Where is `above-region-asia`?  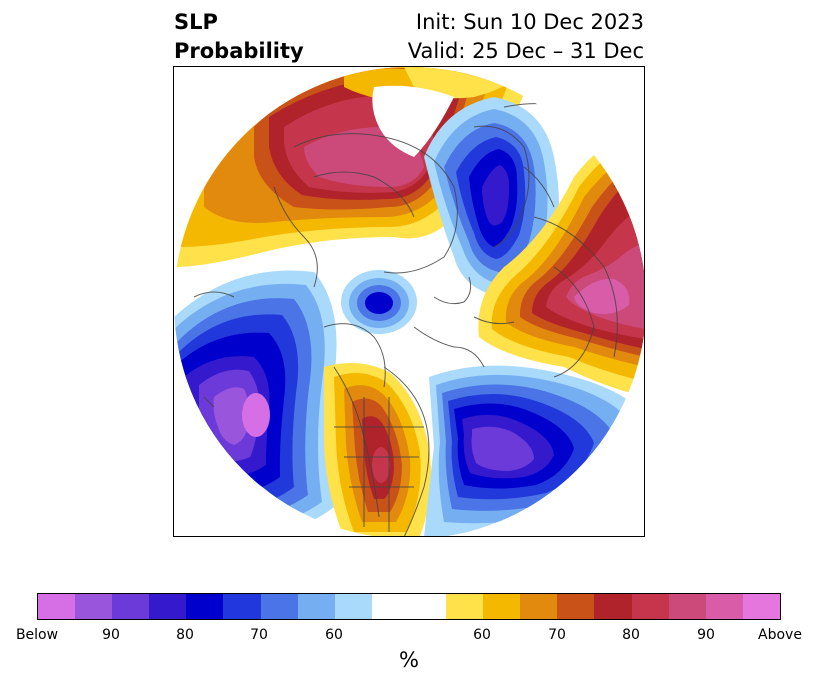
above-region-asia is located at coordinates (561, 262).